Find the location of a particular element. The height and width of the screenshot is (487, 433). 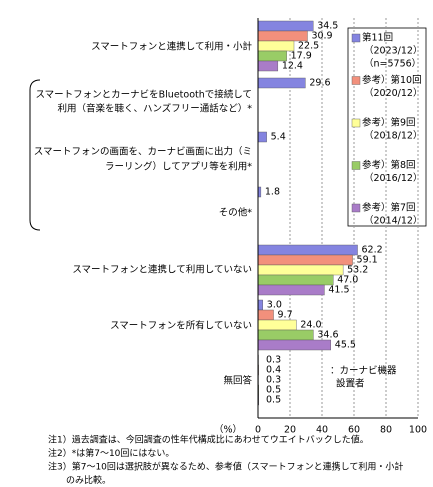

value-label: 53.2 is located at coordinates (357, 270).